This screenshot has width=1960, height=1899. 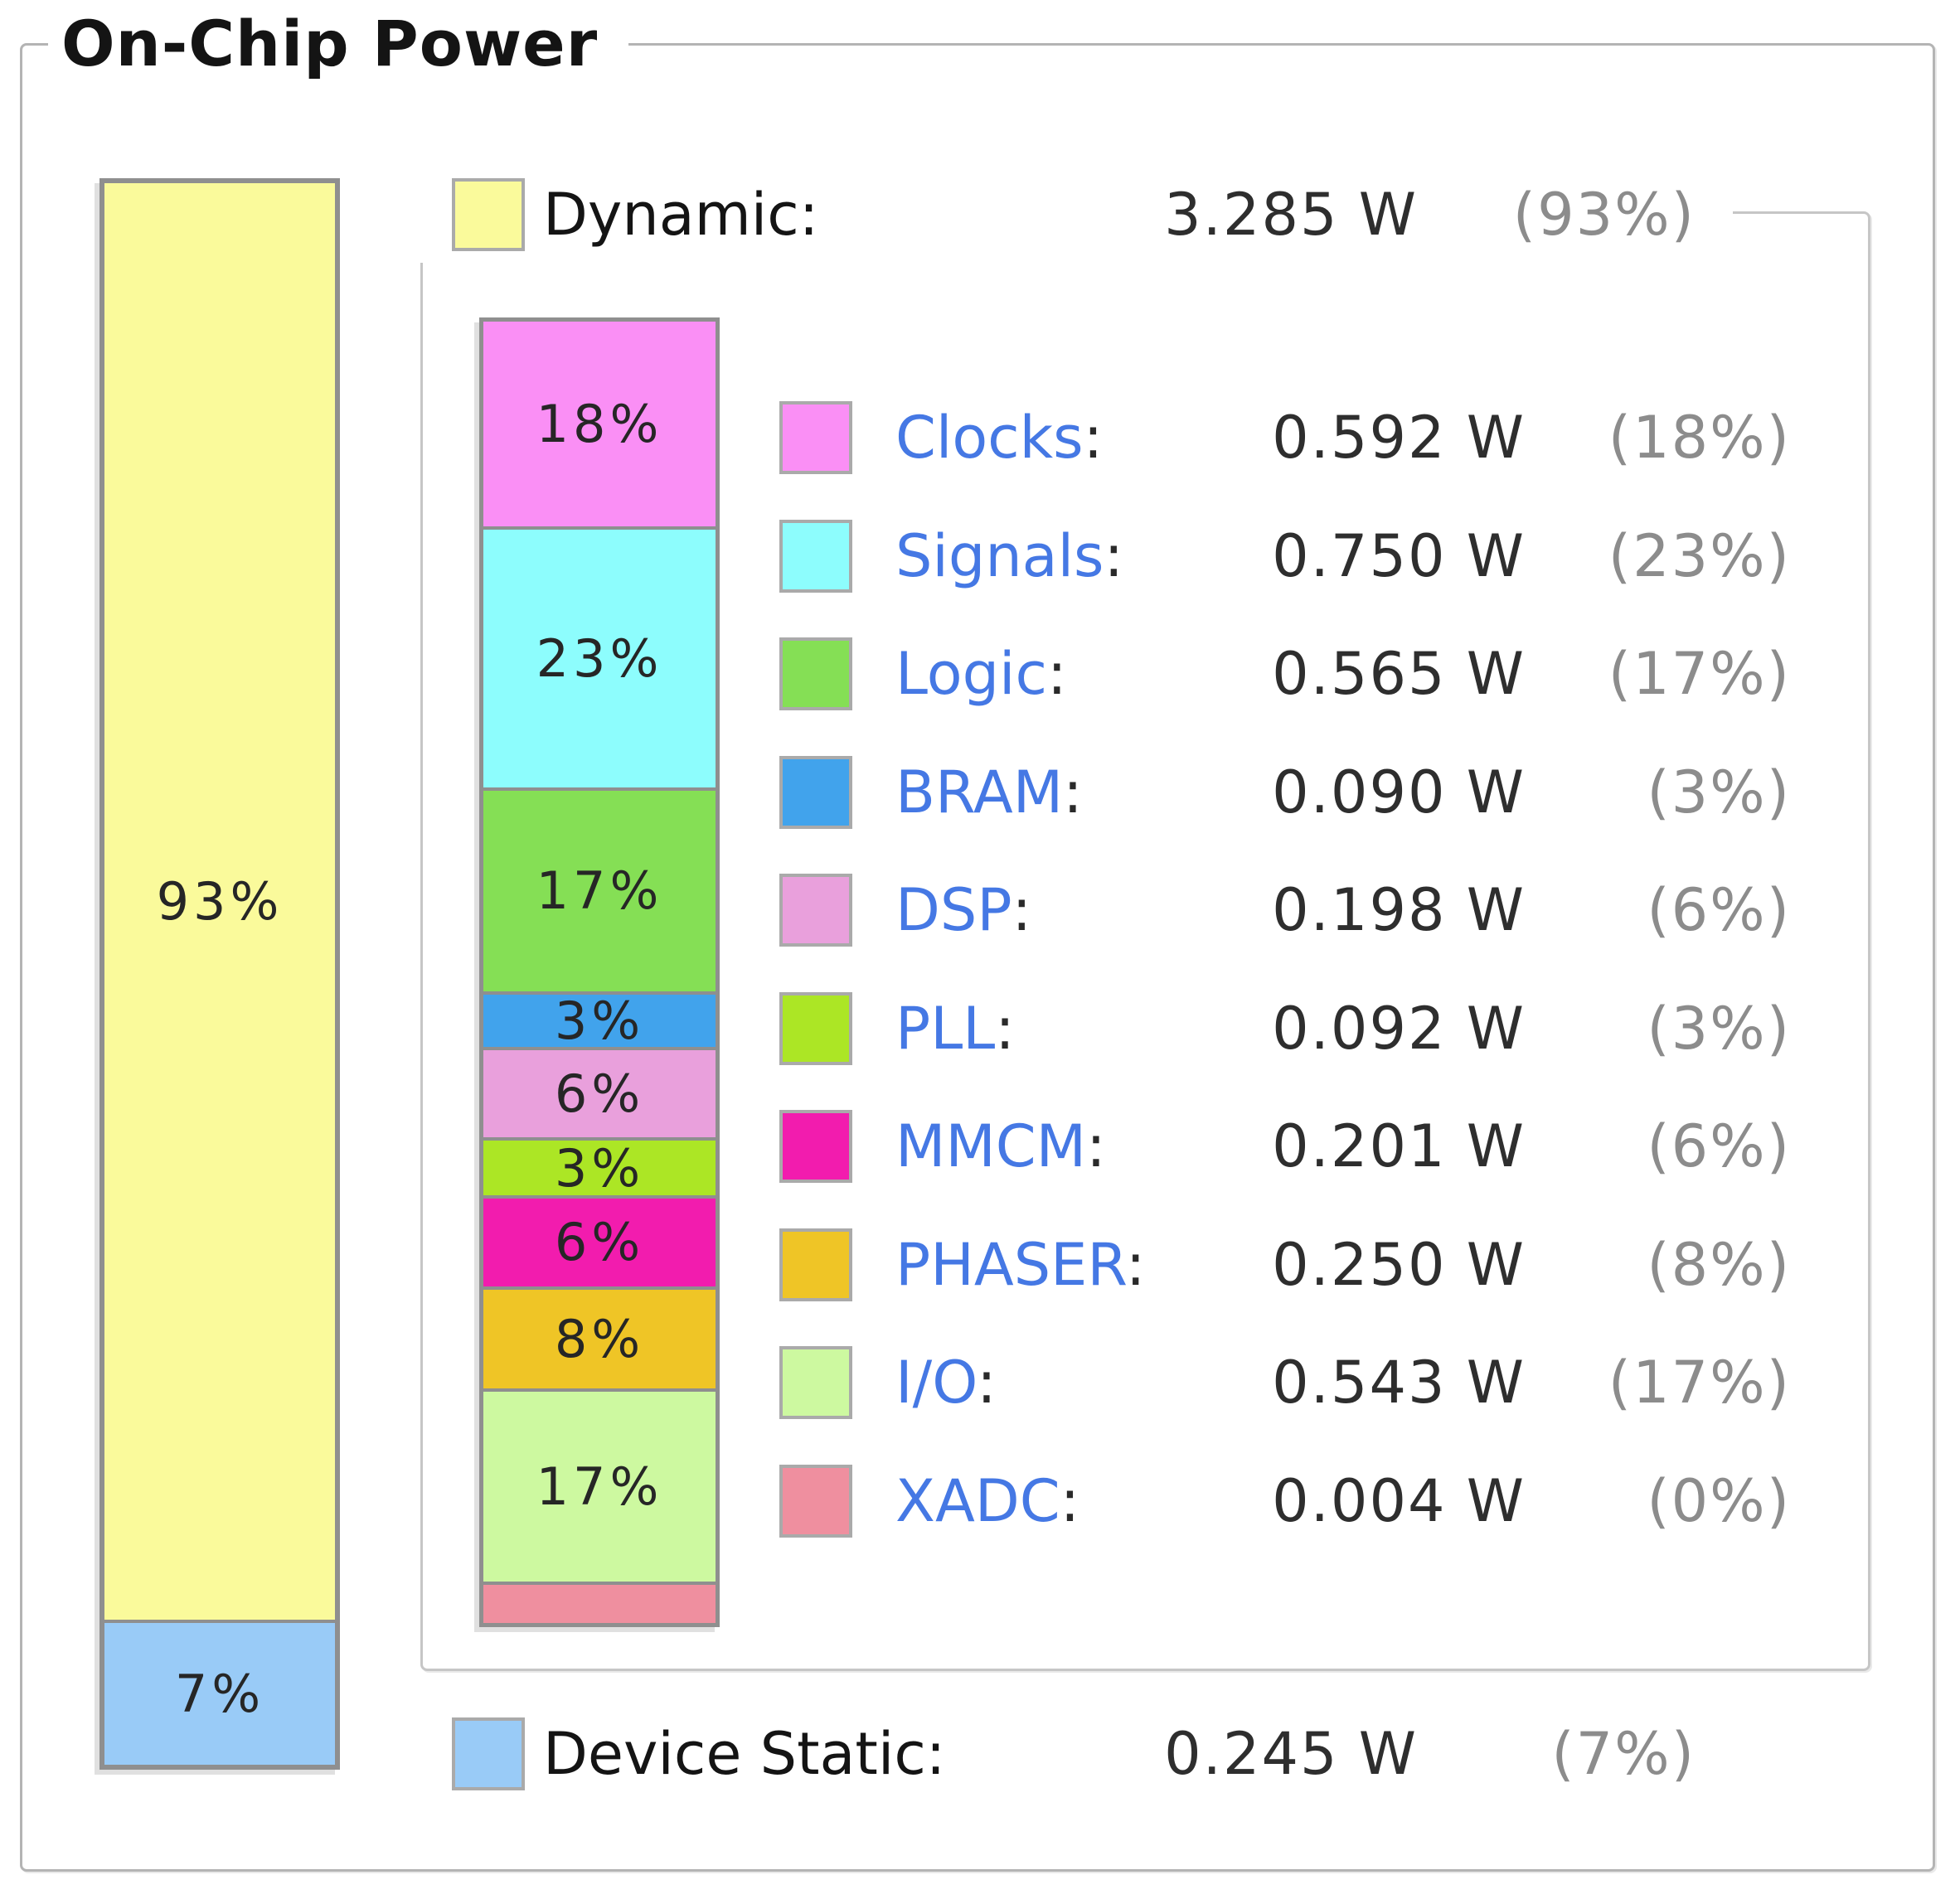 I want to click on bar-segment-phaser-label: 8%, so click(x=600, y=1338).